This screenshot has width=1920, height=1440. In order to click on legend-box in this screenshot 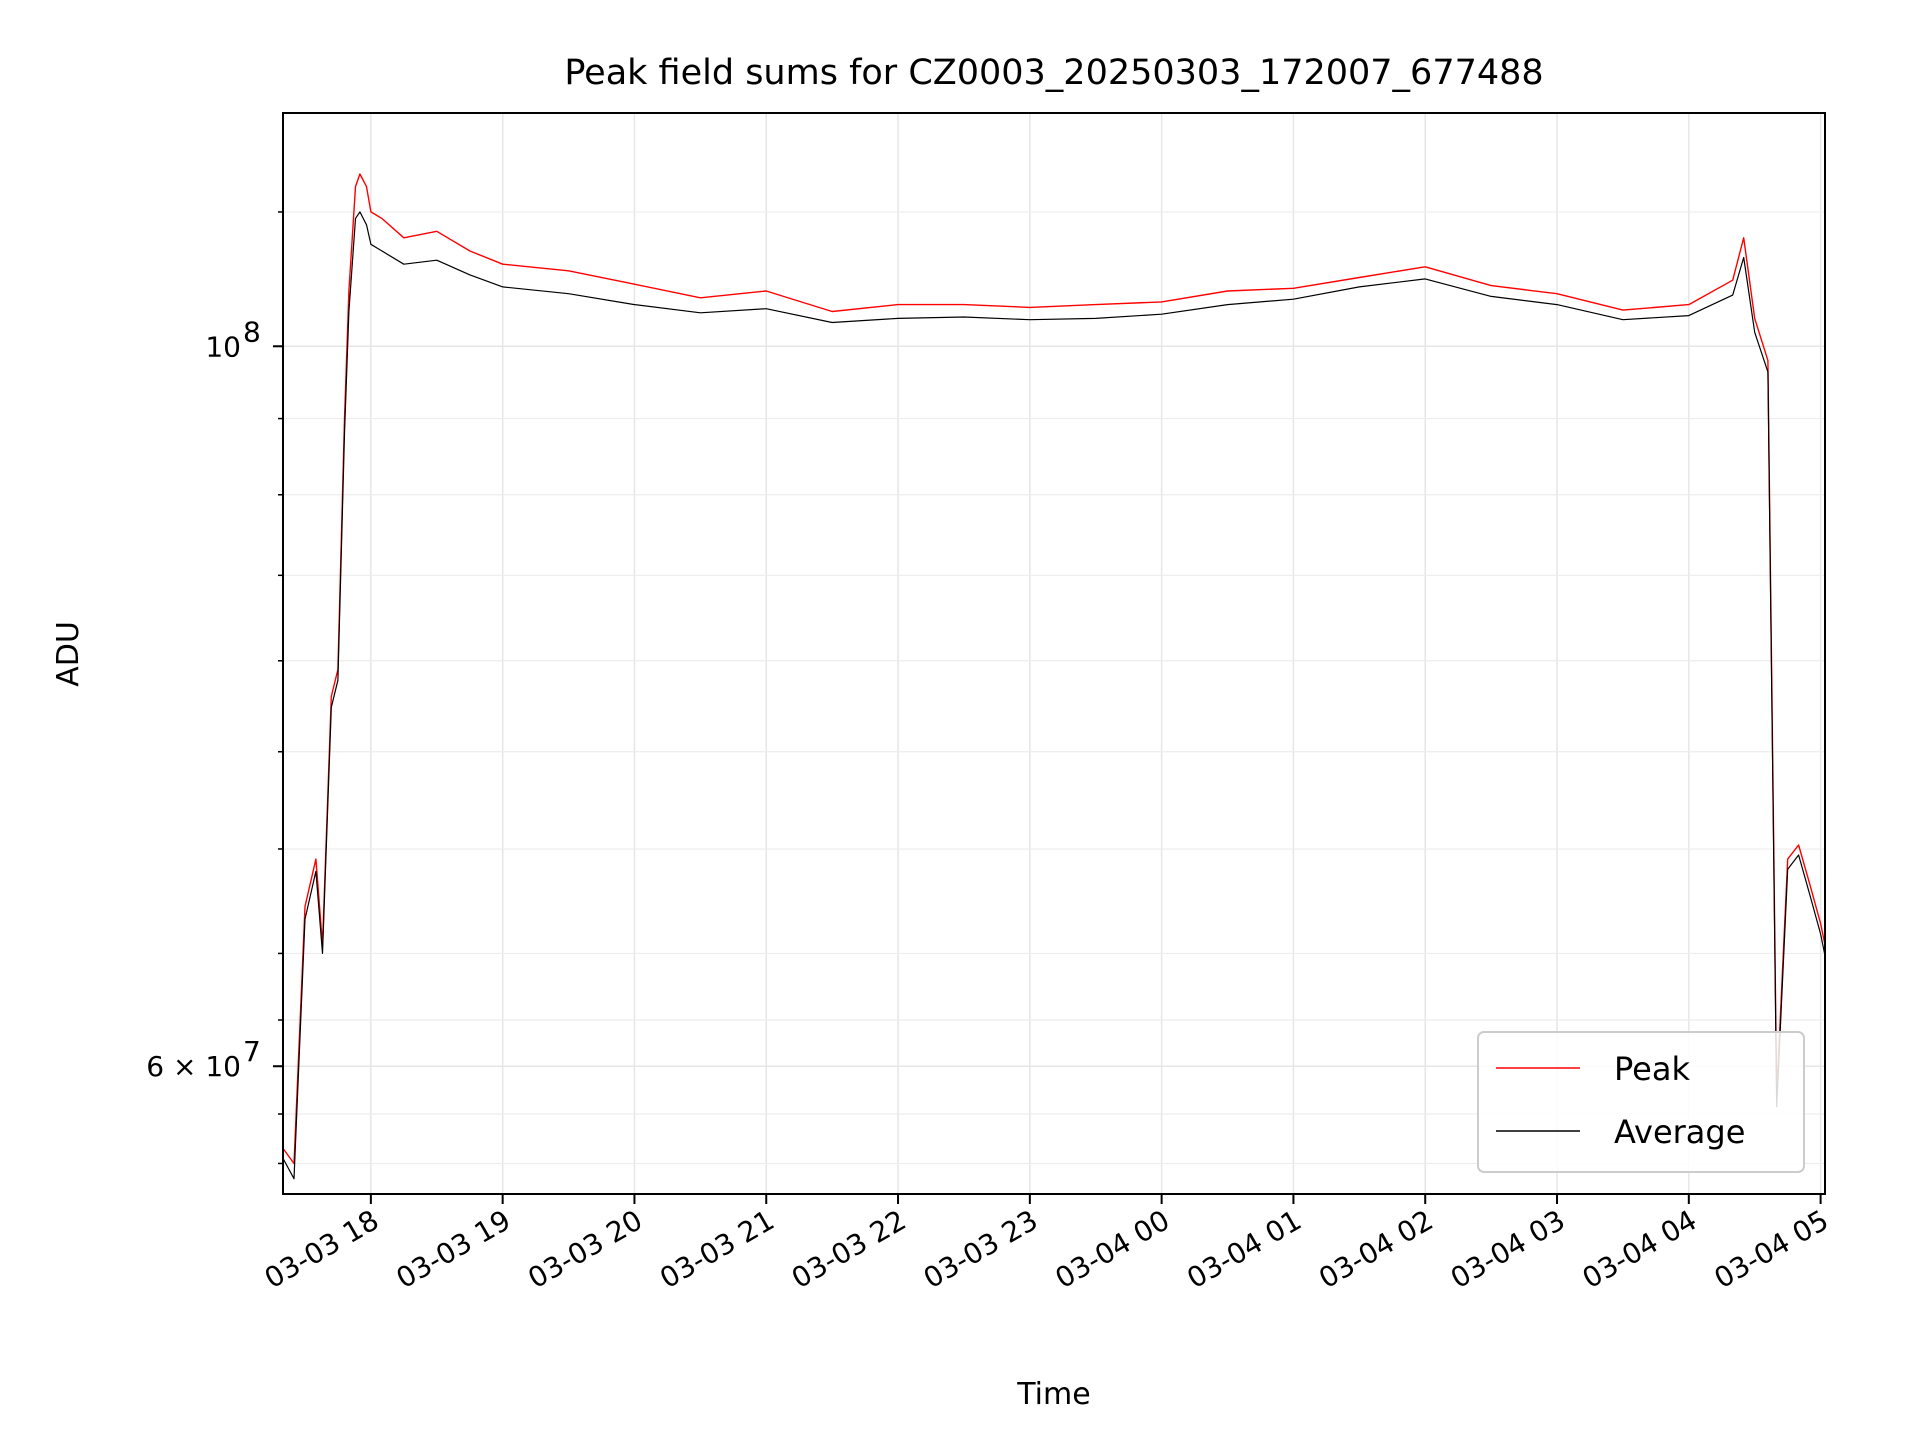, I will do `click(1641, 1102)`.